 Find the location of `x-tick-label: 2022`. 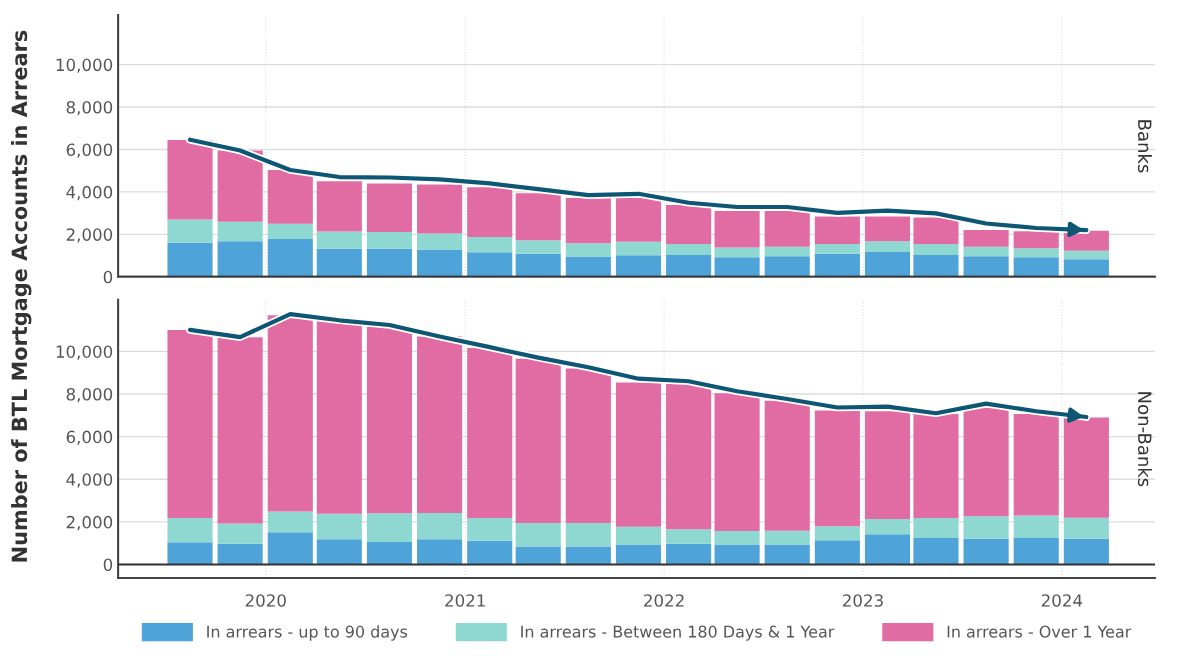

x-tick-label: 2022 is located at coordinates (664, 600).